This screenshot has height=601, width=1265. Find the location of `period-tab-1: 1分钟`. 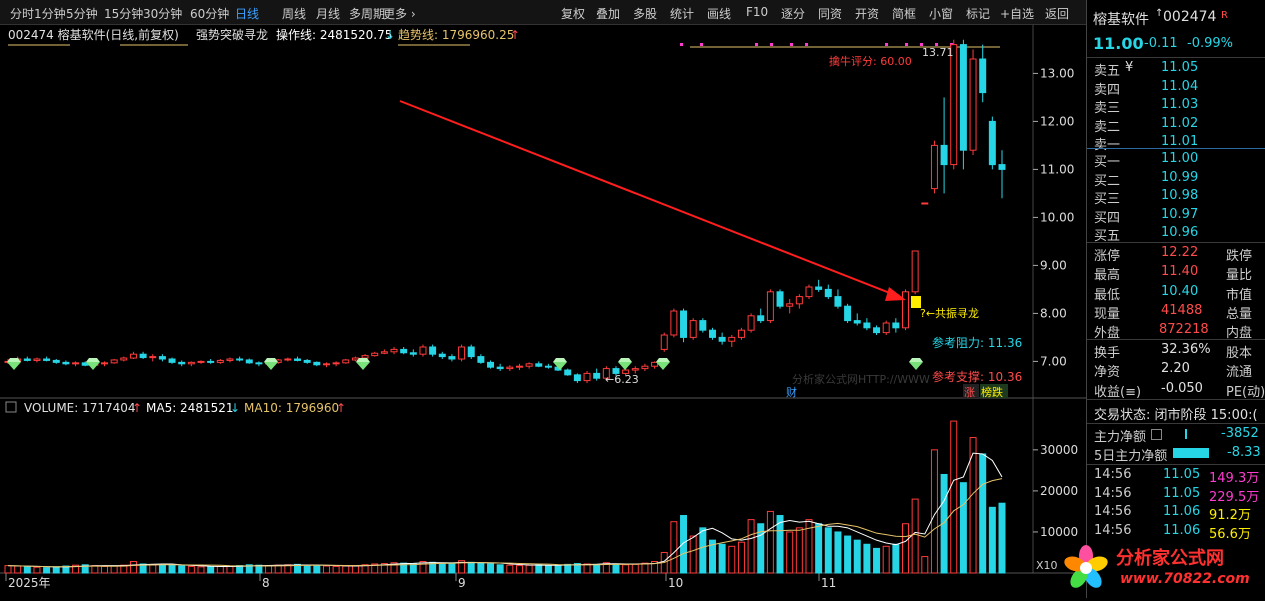

period-tab-1: 1分钟 is located at coordinates (50, 14).